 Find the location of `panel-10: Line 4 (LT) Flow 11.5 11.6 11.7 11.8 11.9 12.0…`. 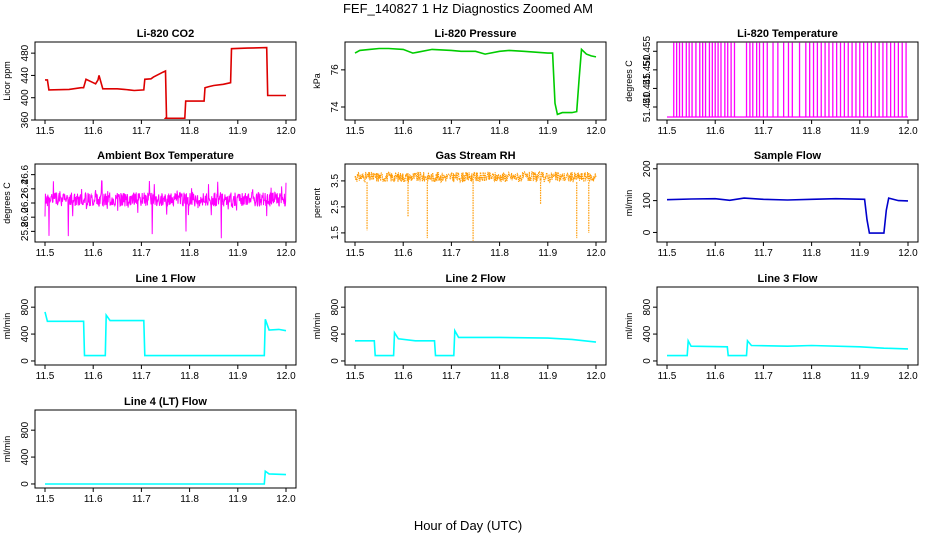

panel-10: Line 4 (LT) Flow 11.5 11.6 11.7 11.8 11.9 12.0… is located at coordinates (149, 450).